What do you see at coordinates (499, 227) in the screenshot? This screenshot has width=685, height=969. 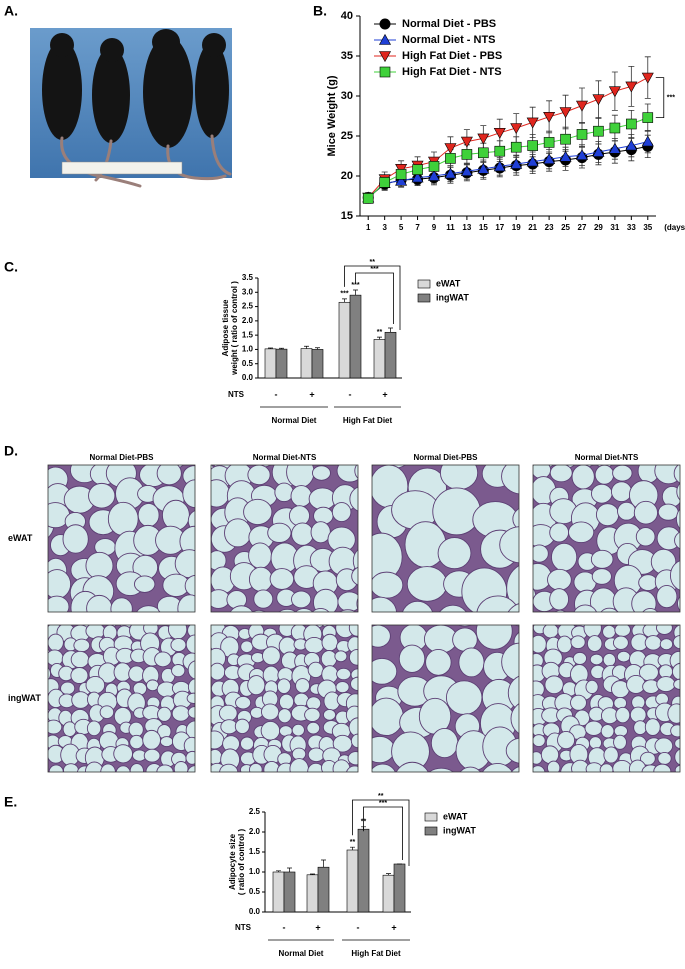 I see `x-tick-label: 17` at bounding box center [499, 227].